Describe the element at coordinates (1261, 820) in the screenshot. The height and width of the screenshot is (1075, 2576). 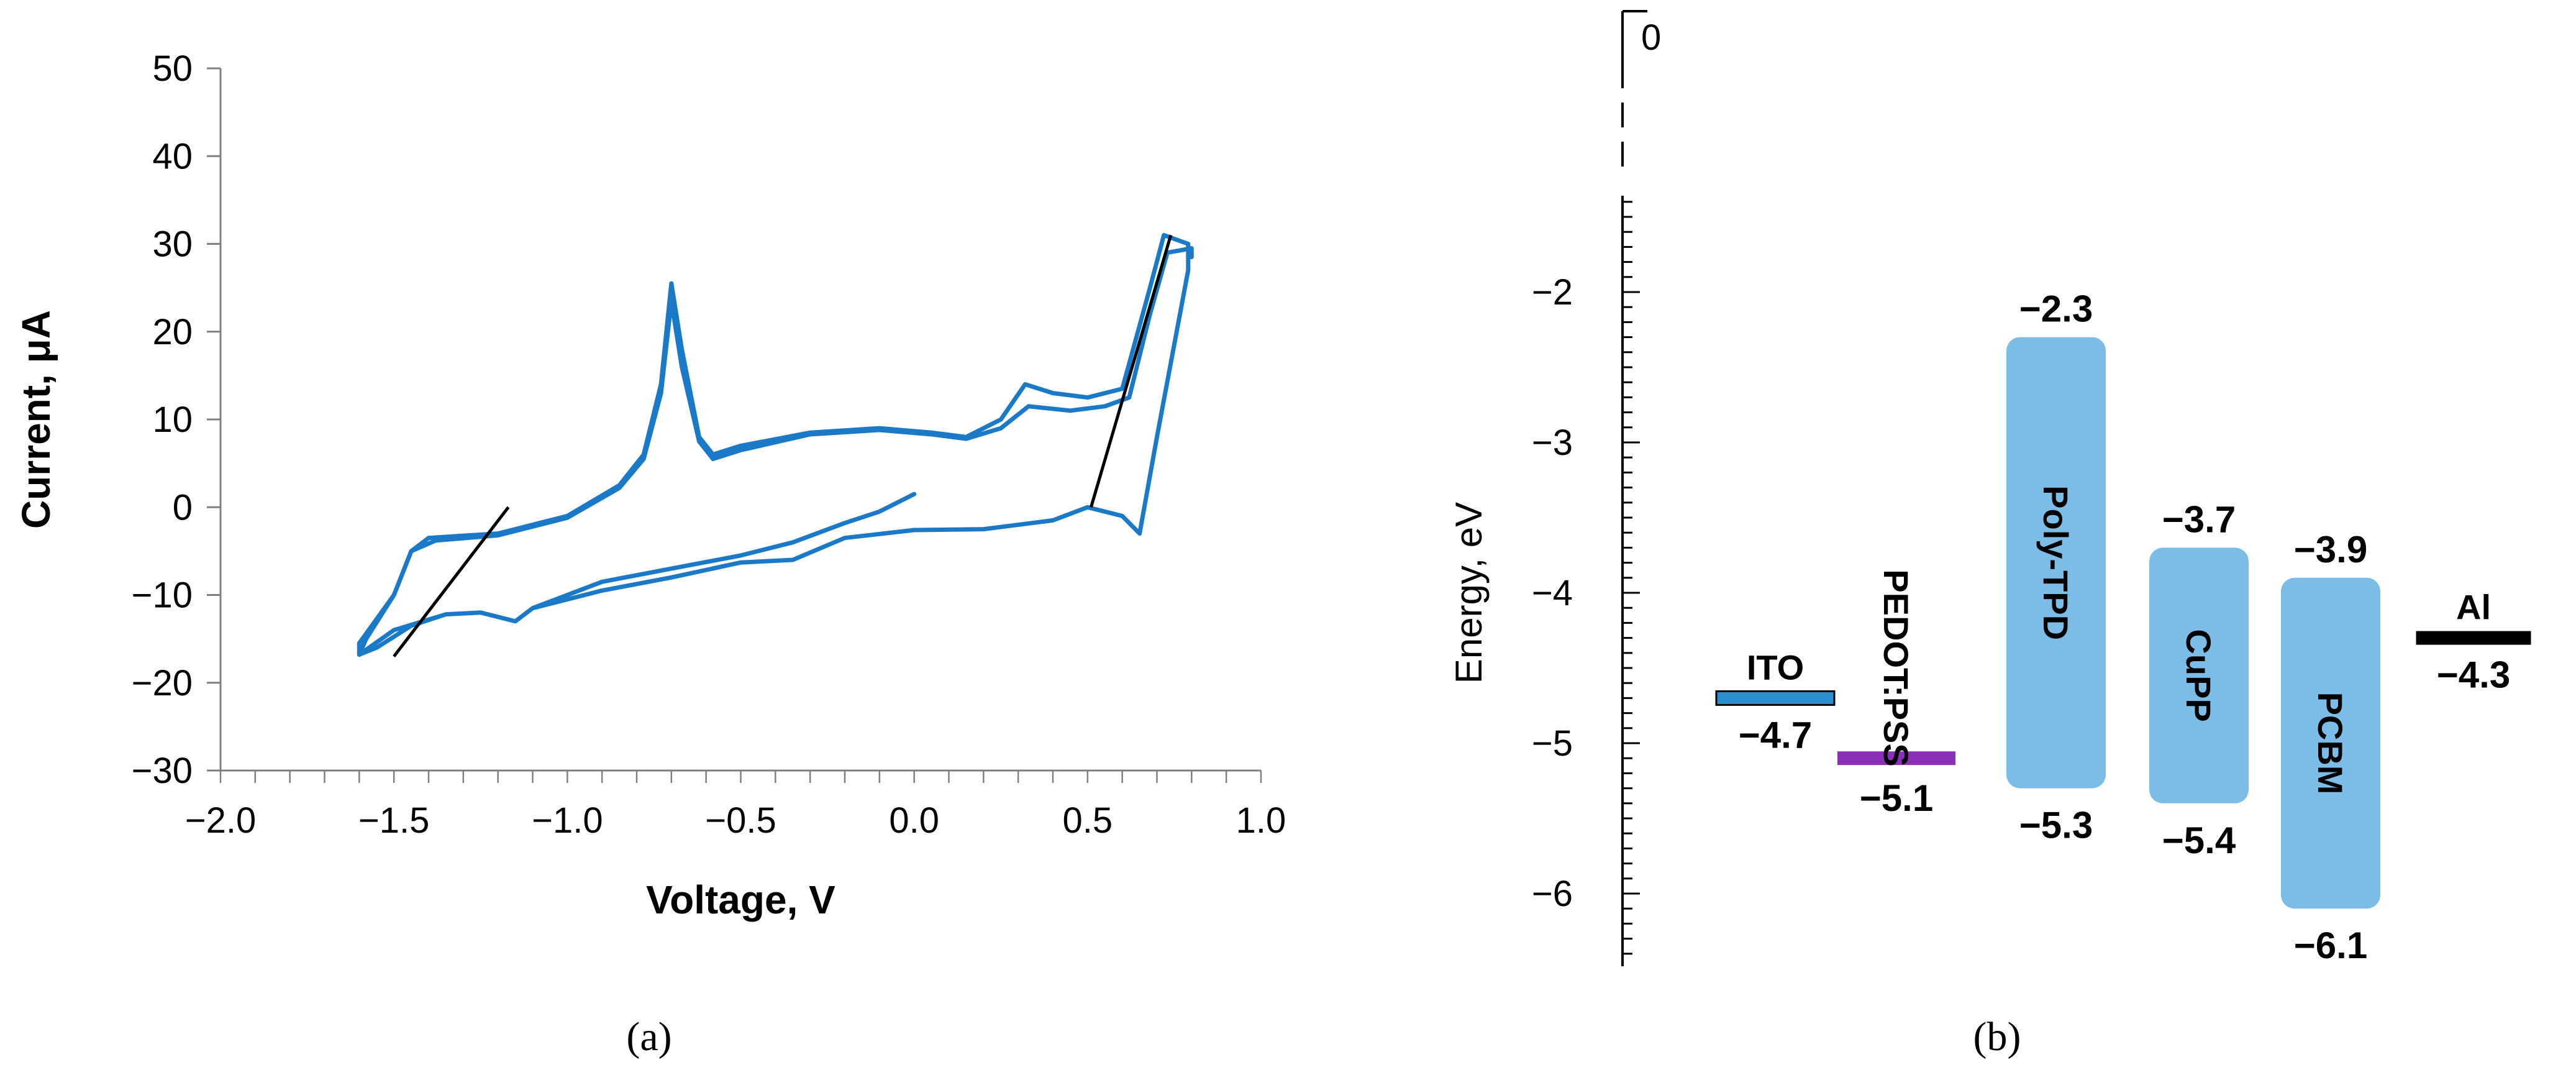
I see `x-tick-label: 1.0` at that location.